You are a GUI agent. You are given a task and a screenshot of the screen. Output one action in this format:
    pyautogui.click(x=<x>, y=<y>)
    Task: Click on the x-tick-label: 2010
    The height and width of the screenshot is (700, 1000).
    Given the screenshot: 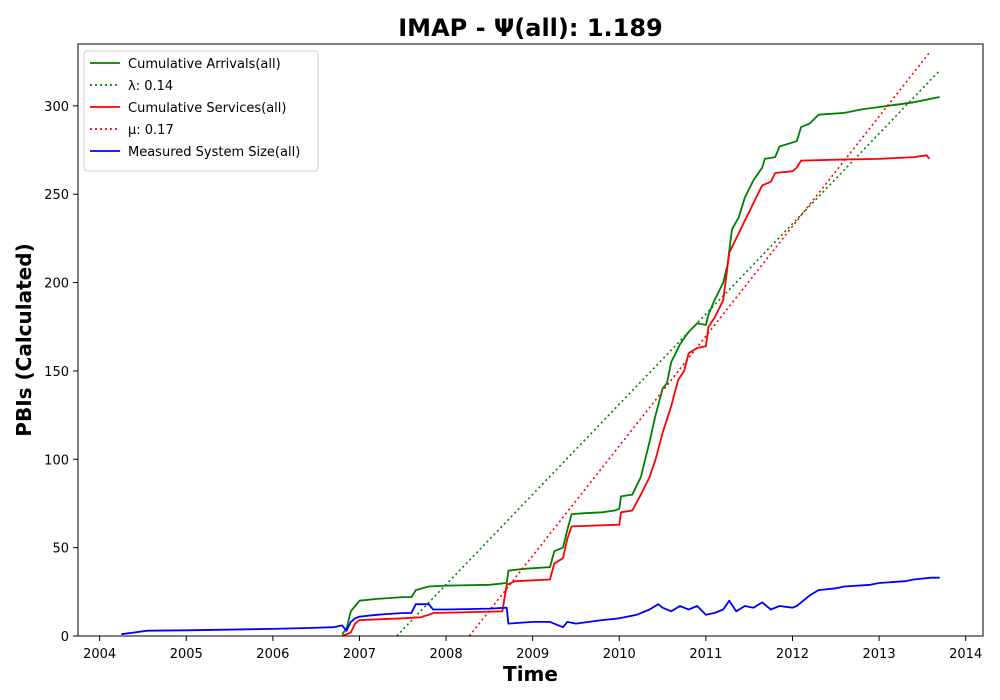 What is the action you would take?
    pyautogui.click(x=619, y=654)
    